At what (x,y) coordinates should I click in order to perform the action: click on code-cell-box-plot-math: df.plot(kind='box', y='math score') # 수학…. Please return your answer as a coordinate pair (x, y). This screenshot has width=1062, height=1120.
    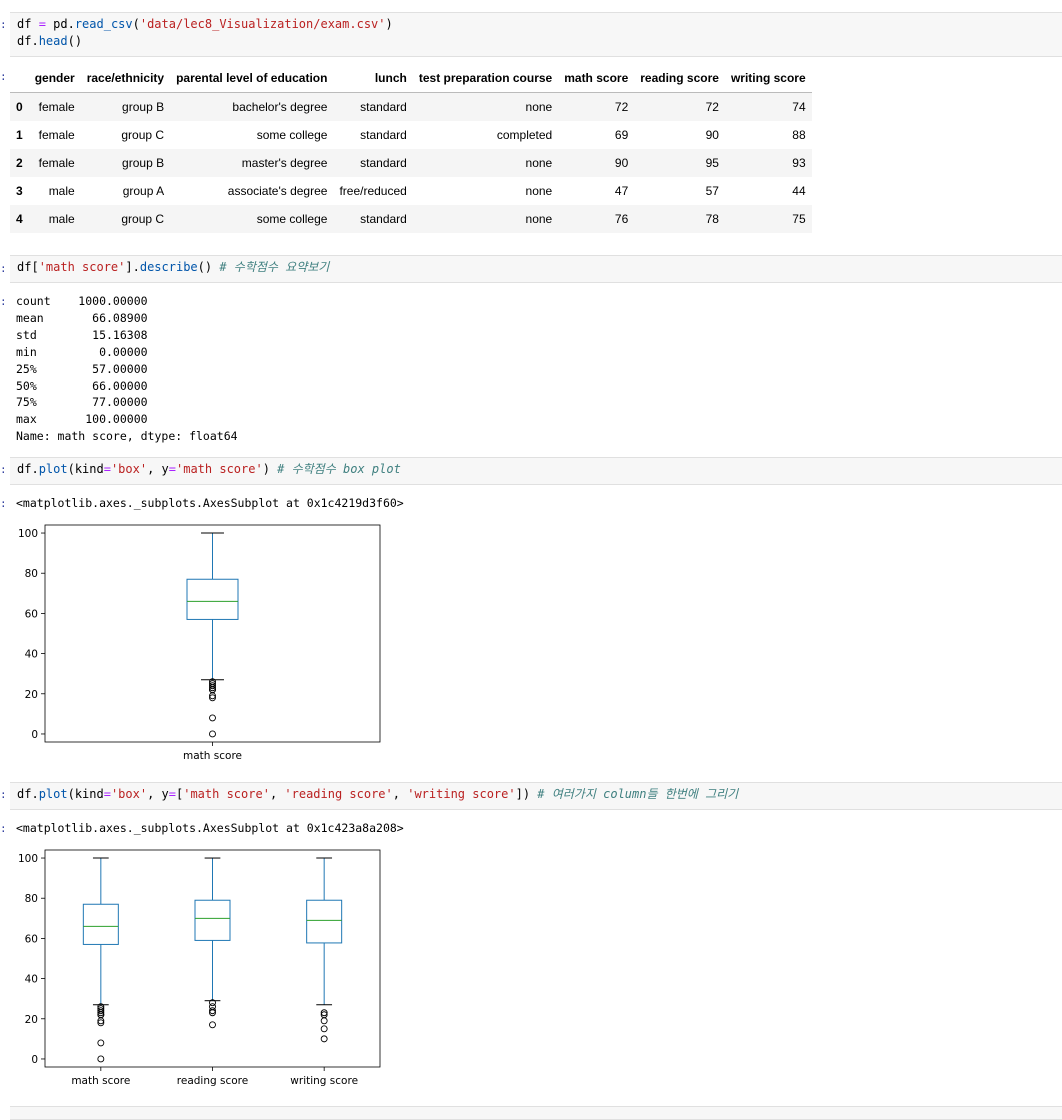
    Looking at the image, I should click on (536, 471).